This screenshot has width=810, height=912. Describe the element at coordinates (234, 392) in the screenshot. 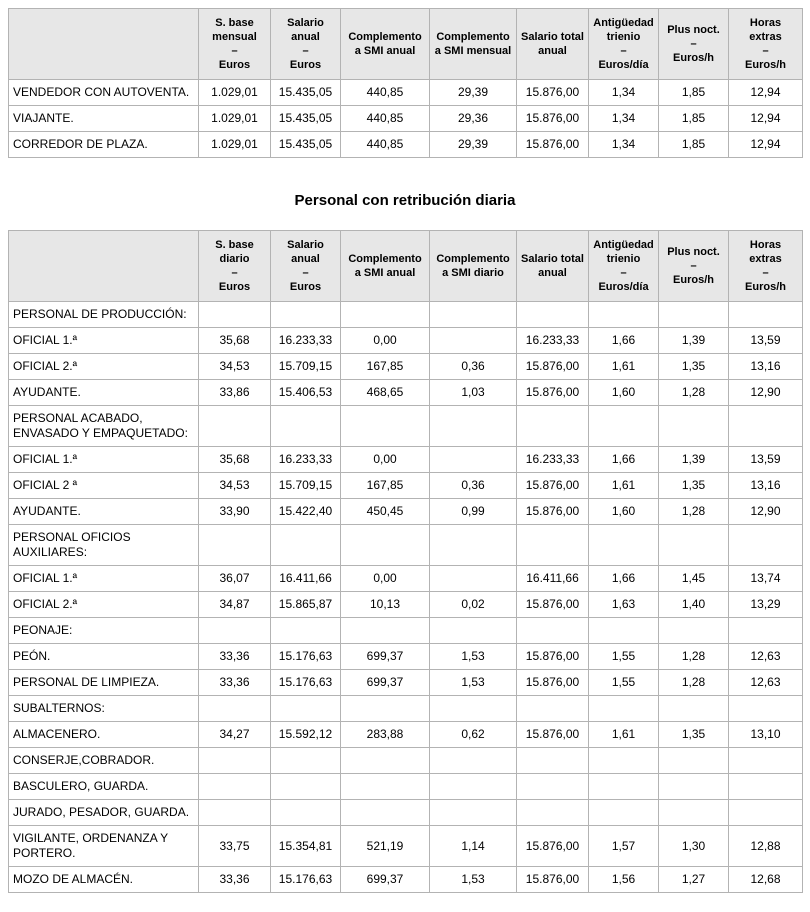

I see `value-cell: 33,86` at that location.